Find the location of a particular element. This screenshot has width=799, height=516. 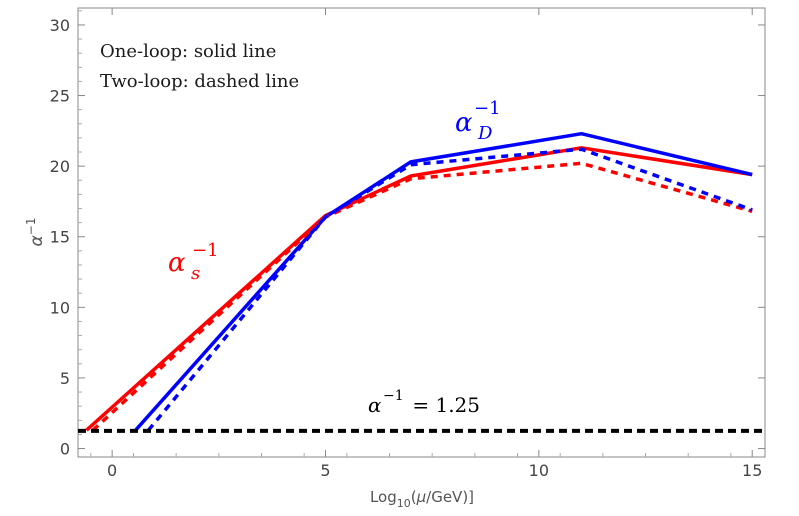

x-tick-label: 10 is located at coordinates (539, 470).